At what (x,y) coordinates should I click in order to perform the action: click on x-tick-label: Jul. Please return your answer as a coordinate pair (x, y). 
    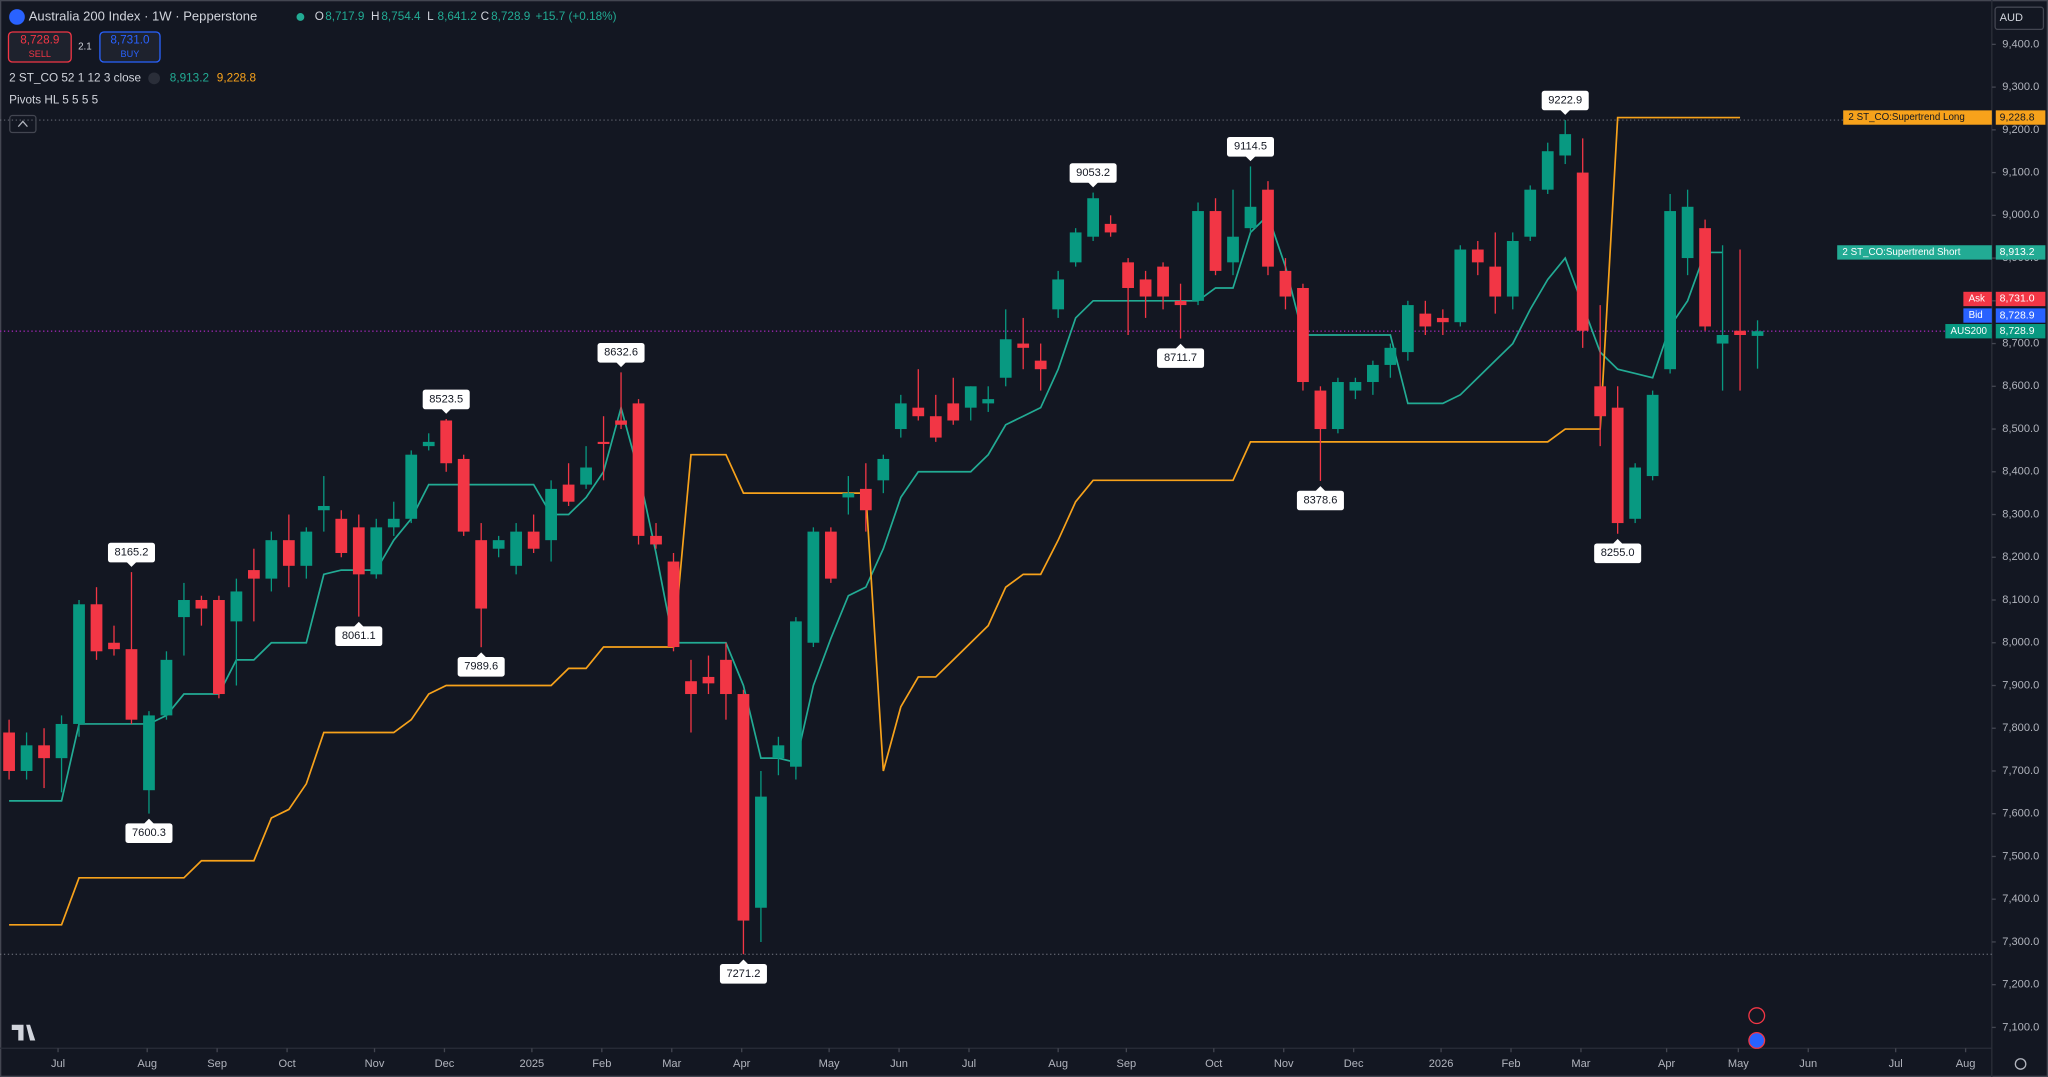
    Looking at the image, I should click on (1896, 1064).